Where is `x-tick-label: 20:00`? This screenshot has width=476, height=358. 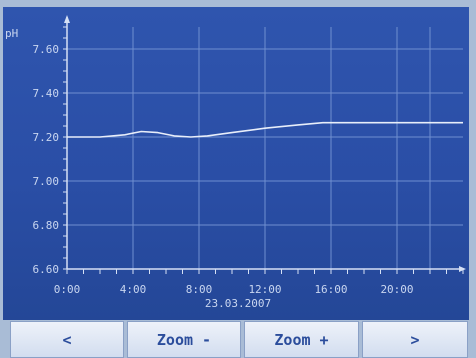 x-tick-label: 20:00 is located at coordinates (396, 289).